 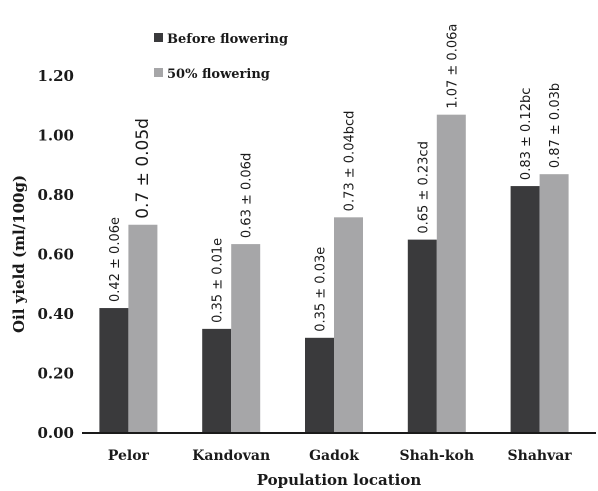 I want to click on data-label: 0.73 ± 0.04bcd, so click(x=350, y=161).